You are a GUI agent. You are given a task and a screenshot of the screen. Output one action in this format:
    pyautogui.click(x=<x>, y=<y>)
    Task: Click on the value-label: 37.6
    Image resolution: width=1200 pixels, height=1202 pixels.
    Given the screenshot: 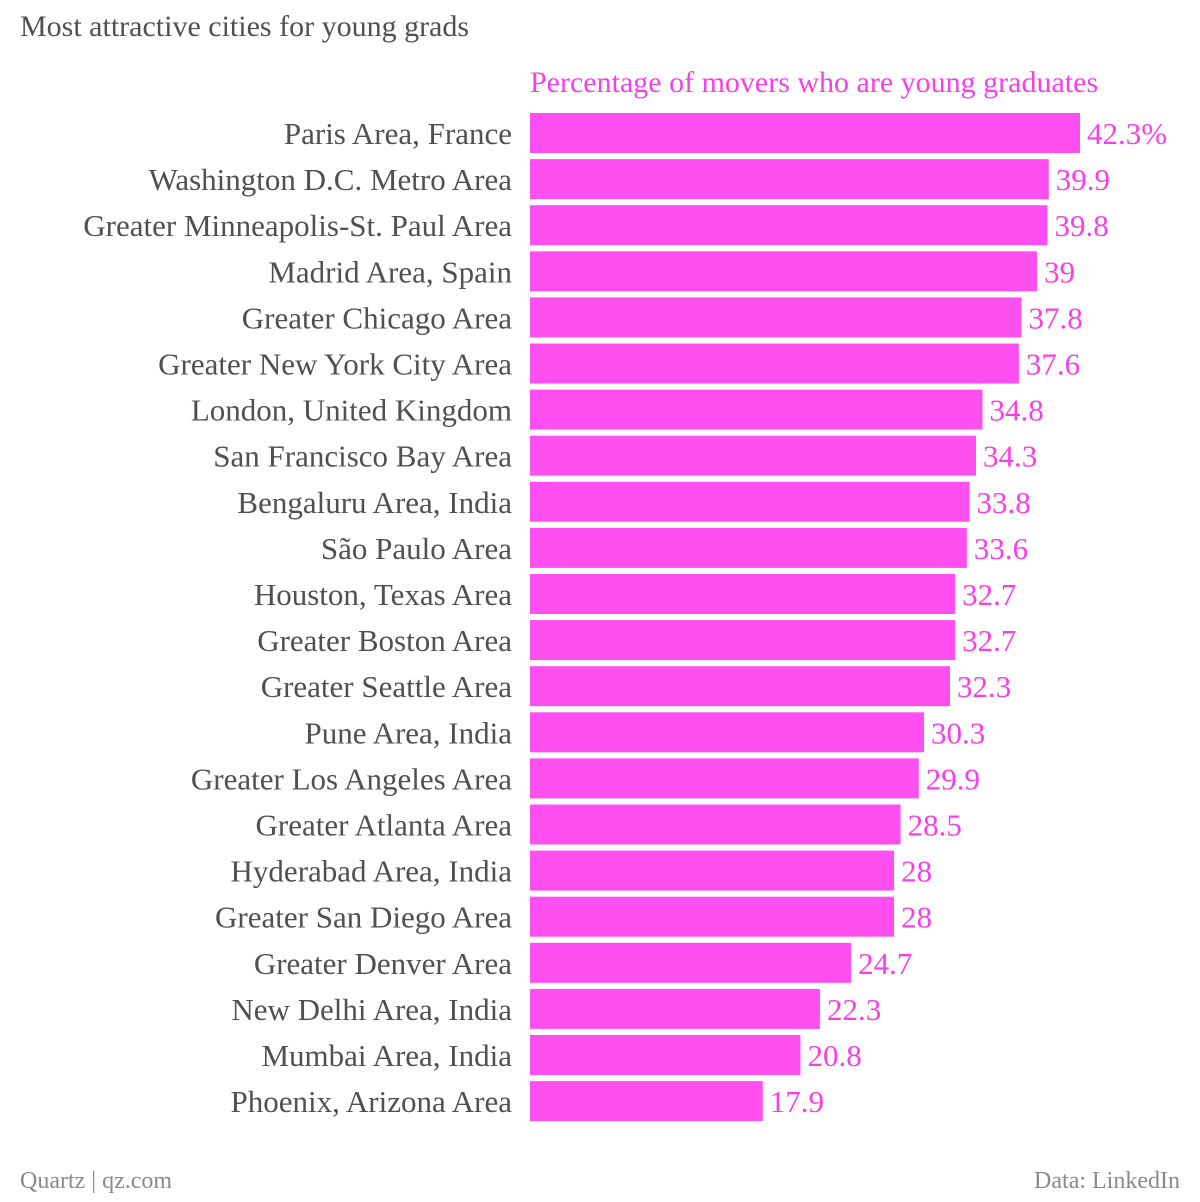 What is the action you would take?
    pyautogui.click(x=1053, y=364)
    